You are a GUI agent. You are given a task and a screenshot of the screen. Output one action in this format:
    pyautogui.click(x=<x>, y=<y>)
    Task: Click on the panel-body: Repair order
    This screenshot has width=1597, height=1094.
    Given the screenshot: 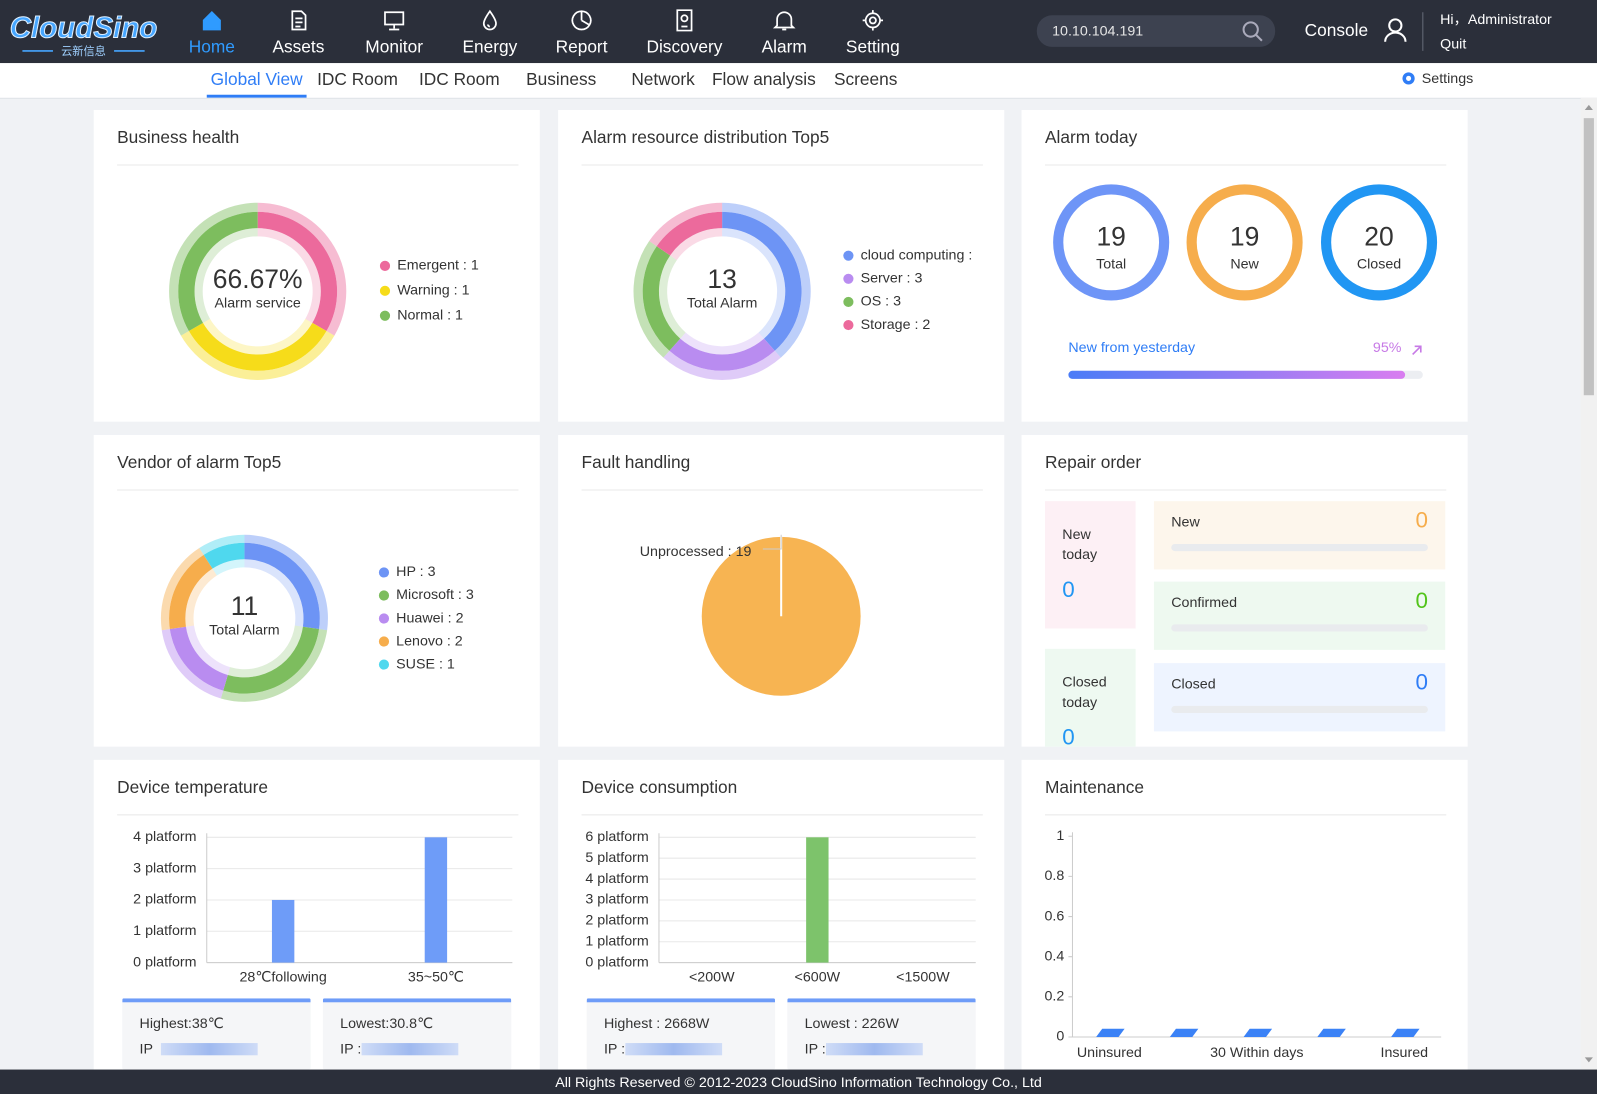 What is the action you would take?
    pyautogui.click(x=1245, y=471)
    